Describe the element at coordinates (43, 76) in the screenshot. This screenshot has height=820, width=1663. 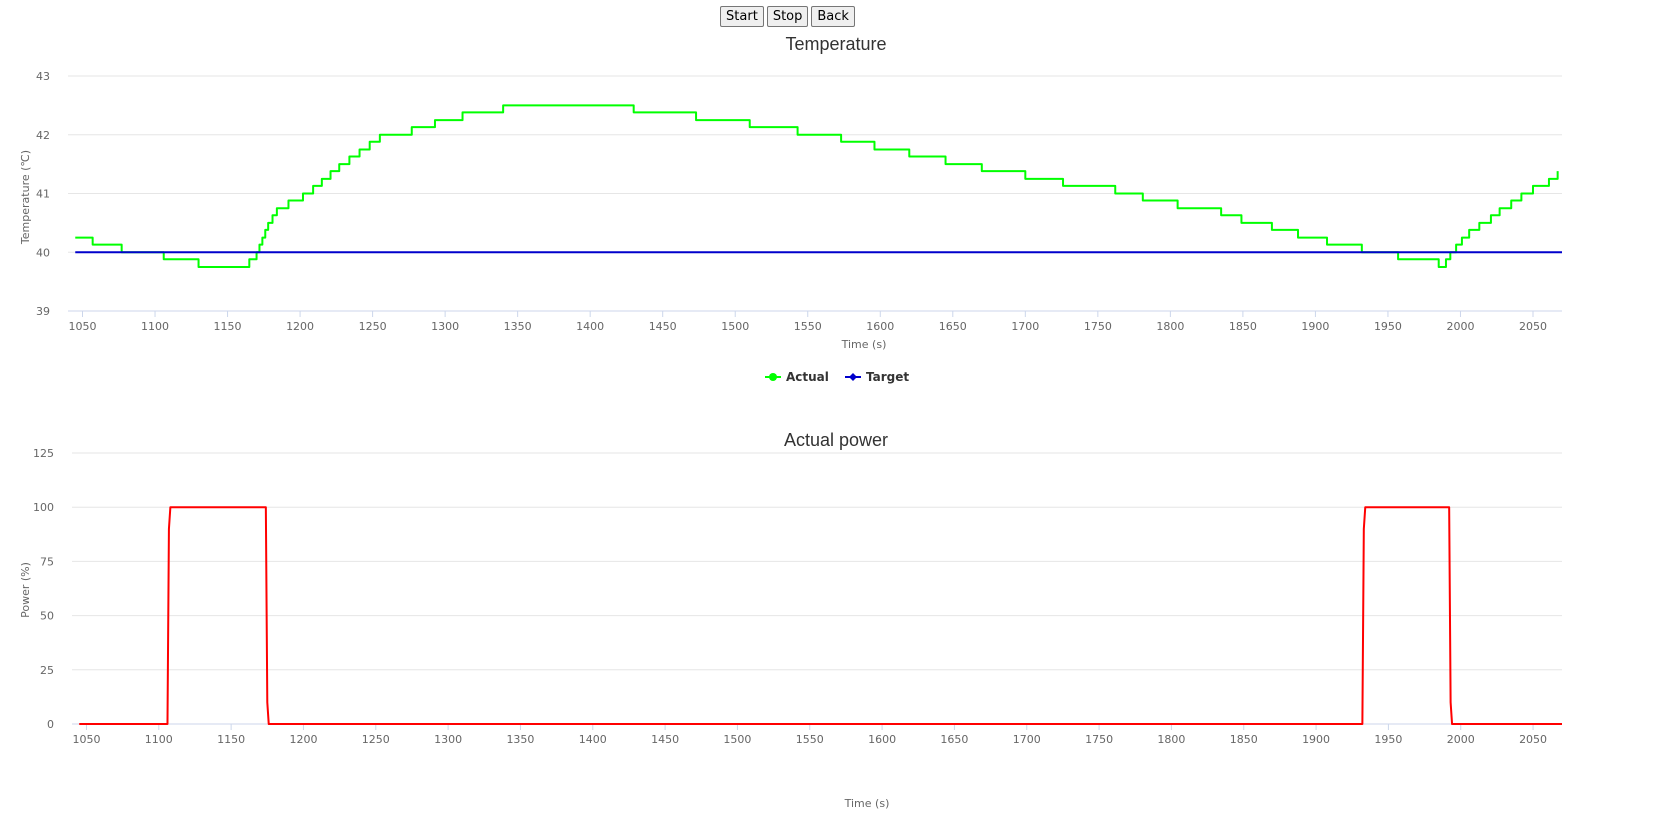
I see `y-tick-label: 43` at that location.